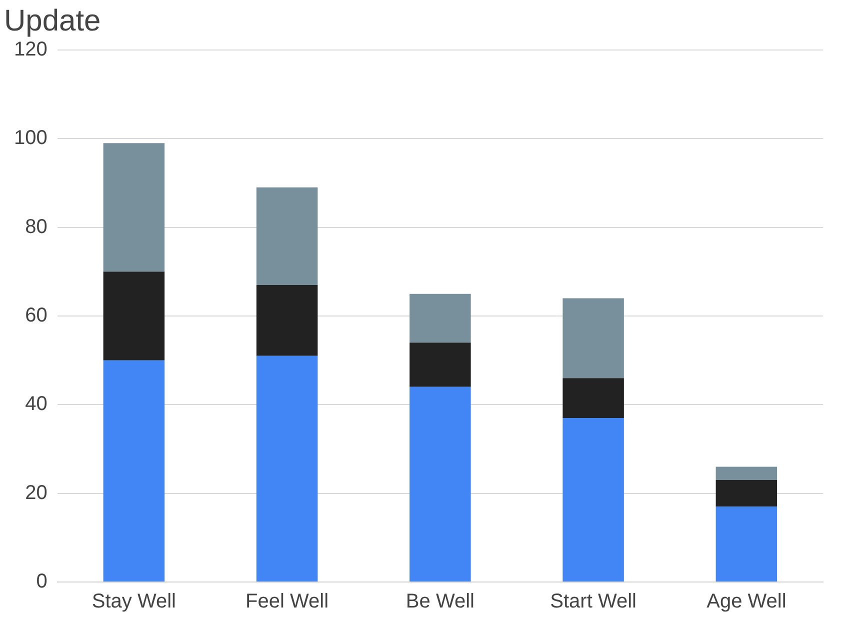 This screenshot has height=626, width=843. What do you see at coordinates (746, 601) in the screenshot?
I see `x-tick-label: Age Well` at bounding box center [746, 601].